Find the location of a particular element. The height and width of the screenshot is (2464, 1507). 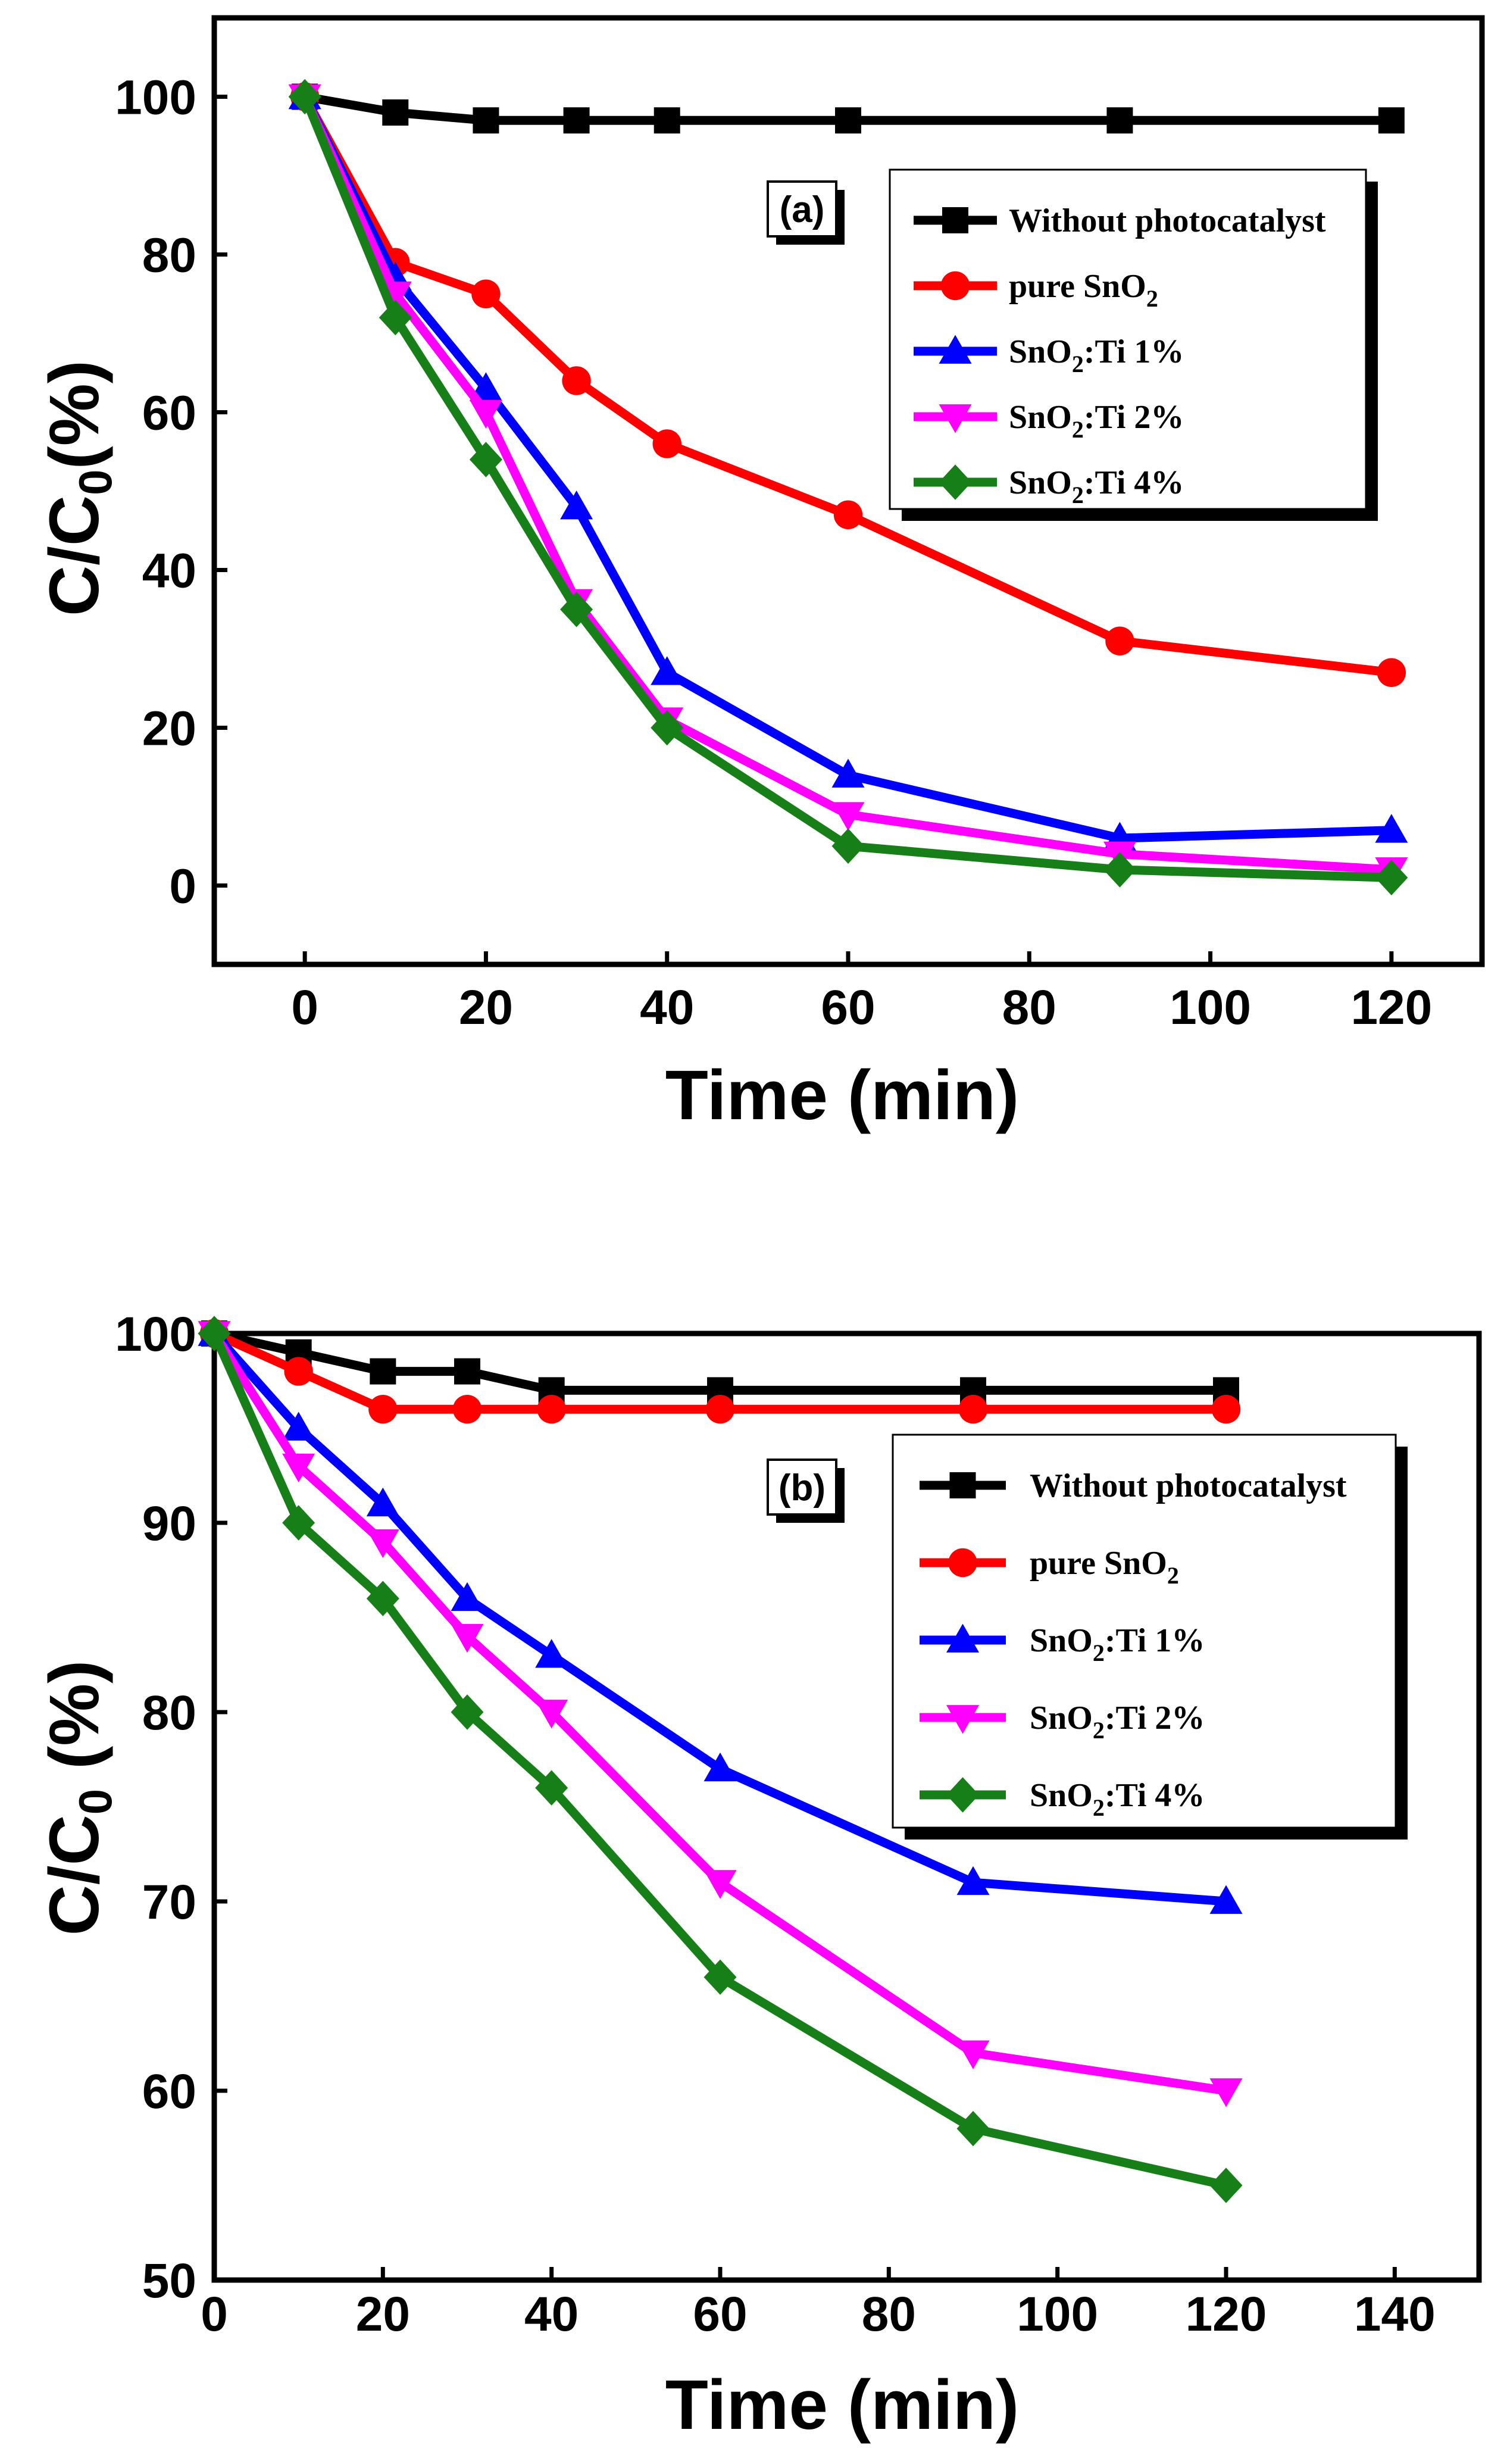

series-line-without-photocatalyst is located at coordinates (848, 108).